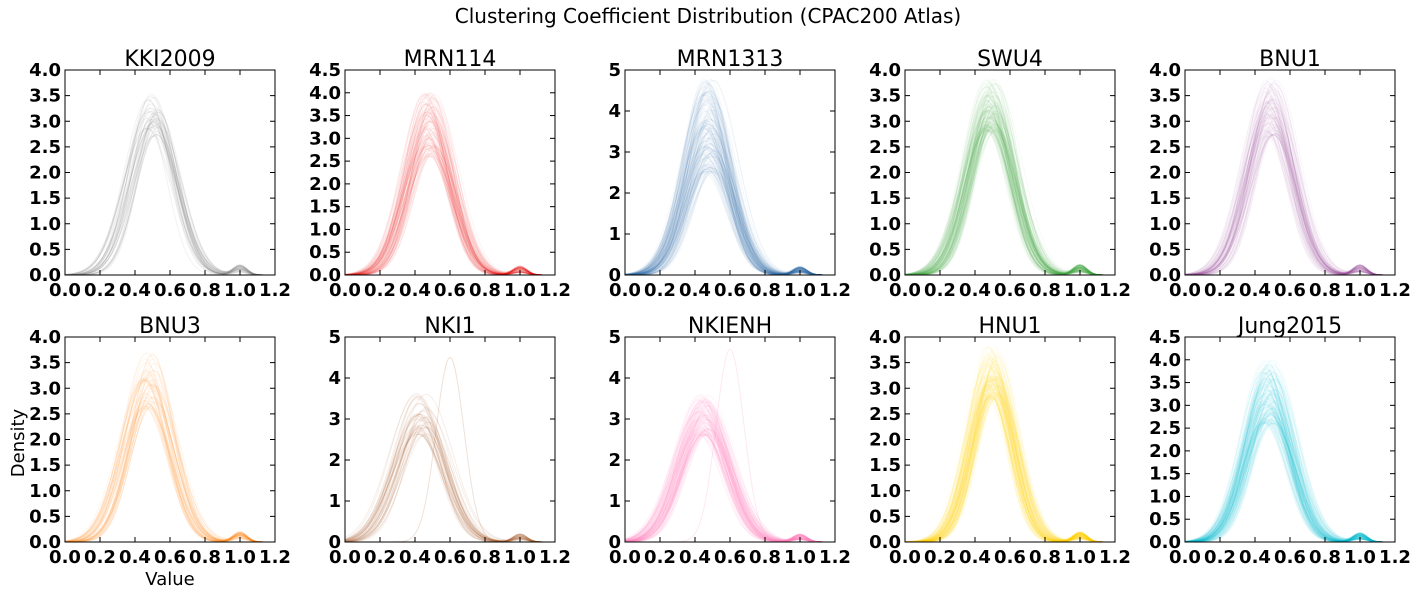  Describe the element at coordinates (885, 440) in the screenshot. I see `y-tick-label: 2.0` at that location.